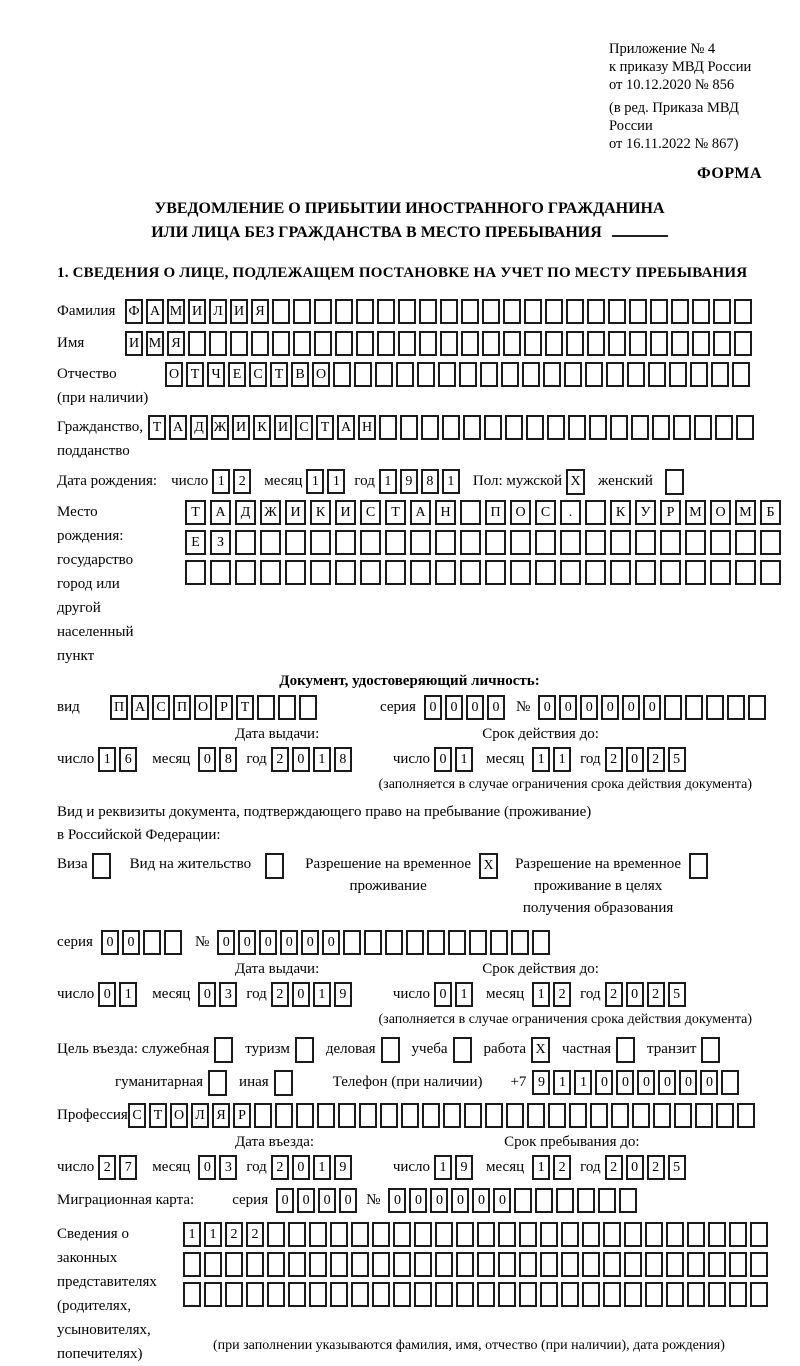 Image resolution: width=800 pixels, height=1366 pixels. Describe the element at coordinates (199, 427) in the screenshot. I see `char-cell: Д` at that location.